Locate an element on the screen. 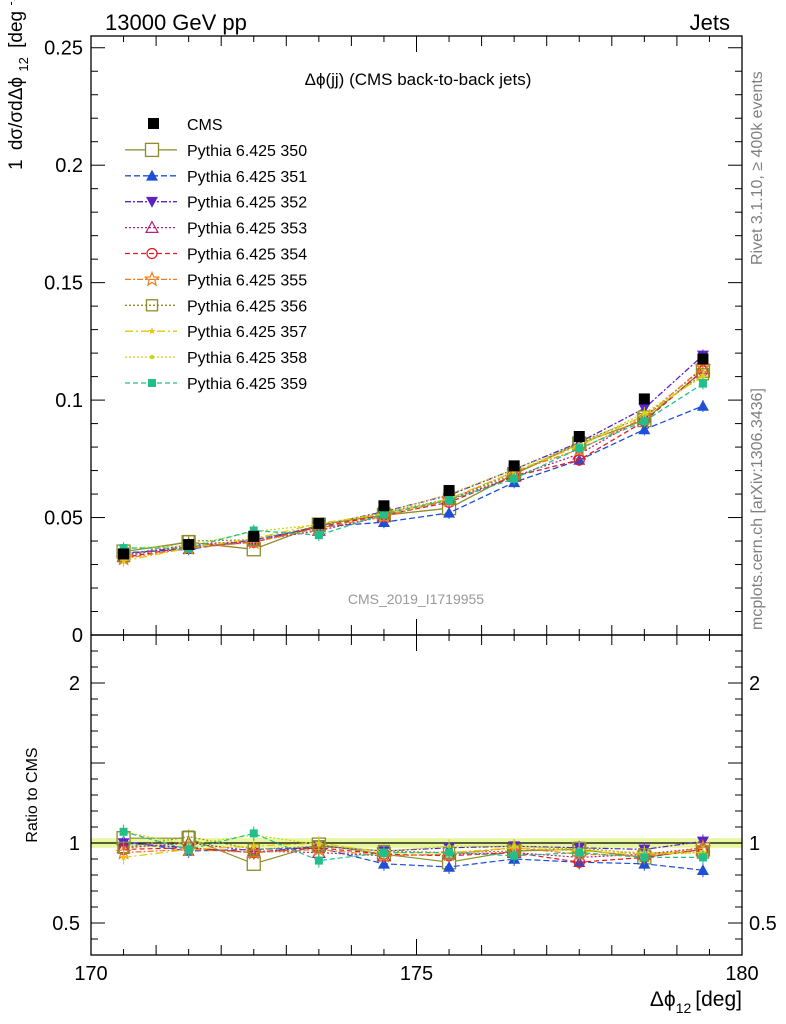 The width and height of the screenshot is (786, 1024). legend-label-cms: CMS is located at coordinates (205, 125).